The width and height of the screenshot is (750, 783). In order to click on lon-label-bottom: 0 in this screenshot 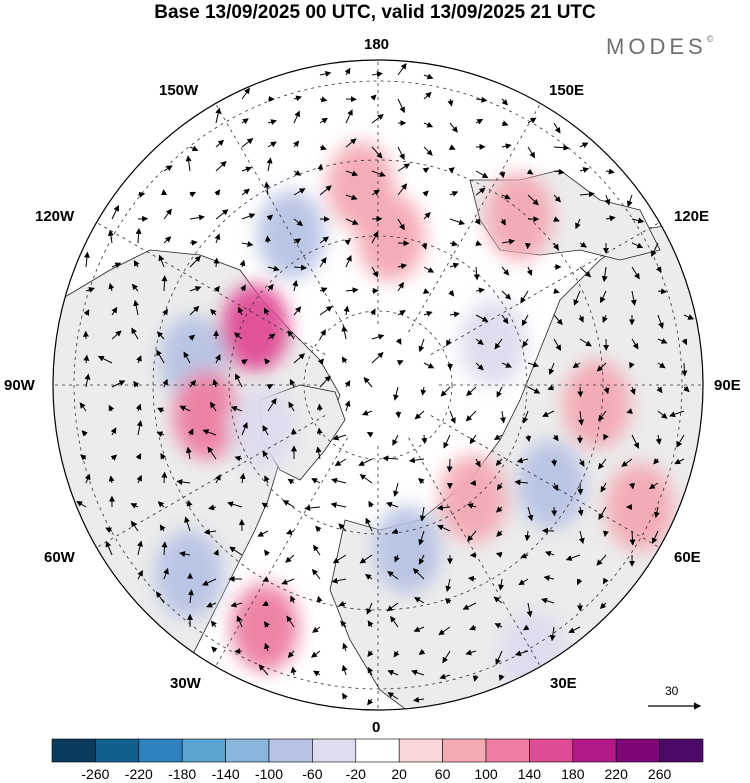, I will do `click(376, 727)`.